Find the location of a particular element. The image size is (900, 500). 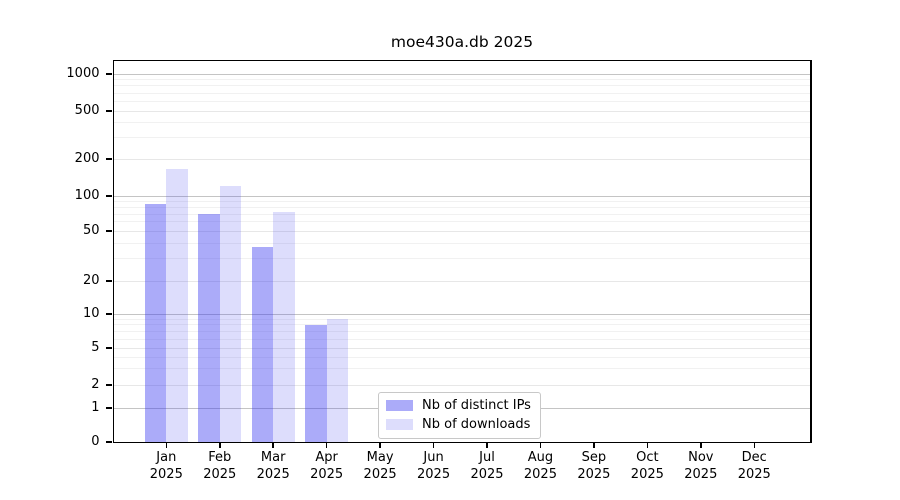

x-tick-label: Dec 2025 is located at coordinates (754, 466).